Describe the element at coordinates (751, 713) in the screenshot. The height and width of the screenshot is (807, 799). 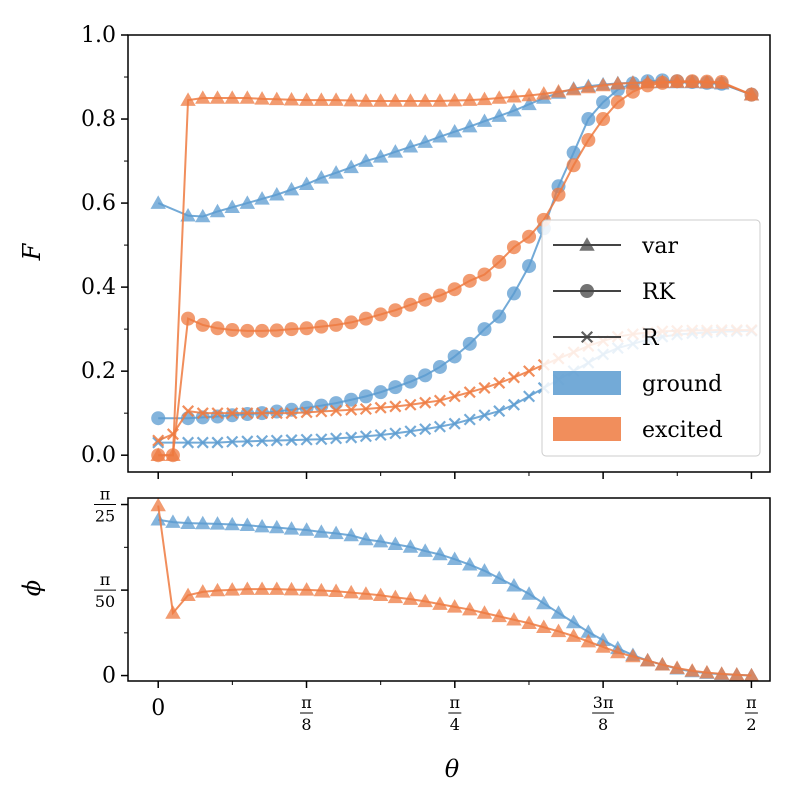
I see `bottom-x-tick-label: π2` at that location.